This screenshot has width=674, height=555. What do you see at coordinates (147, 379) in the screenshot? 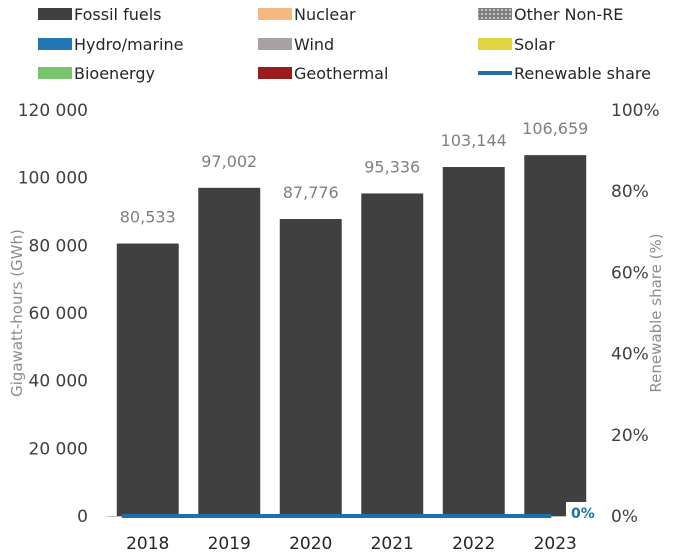
I see `bar-fossil-fuels-2018` at bounding box center [147, 379].